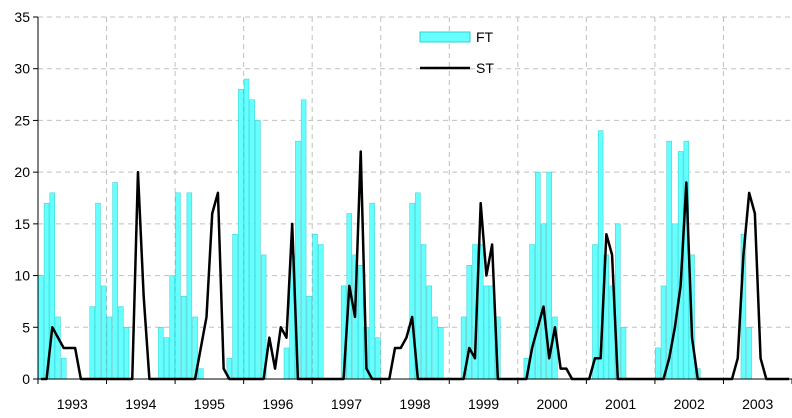 The image size is (792, 418). Describe the element at coordinates (140, 404) in the screenshot. I see `x-tick-label: 1994` at that location.